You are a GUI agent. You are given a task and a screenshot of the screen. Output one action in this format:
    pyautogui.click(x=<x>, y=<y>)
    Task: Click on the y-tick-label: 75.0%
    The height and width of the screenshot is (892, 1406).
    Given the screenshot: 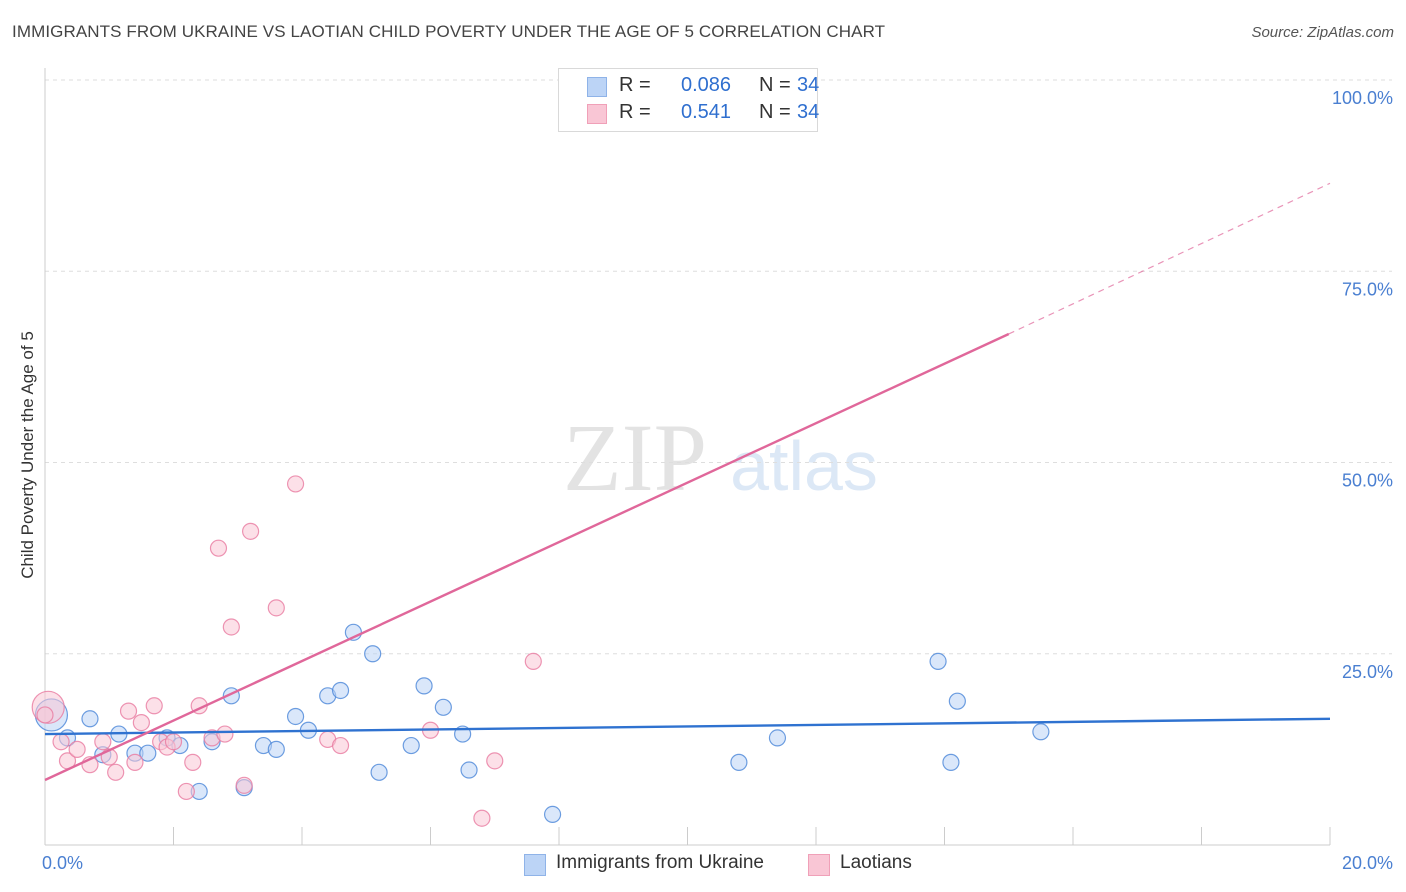 What is the action you would take?
    pyautogui.click(x=1367, y=289)
    